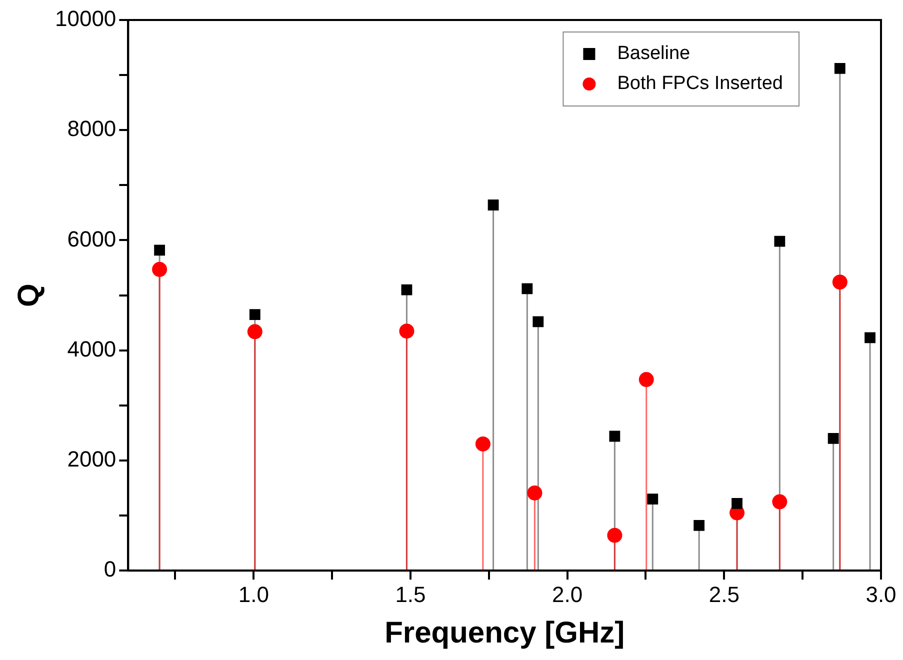 The image size is (903, 660). What do you see at coordinates (253, 594) in the screenshot?
I see `x-tick-label: 1.0` at bounding box center [253, 594].